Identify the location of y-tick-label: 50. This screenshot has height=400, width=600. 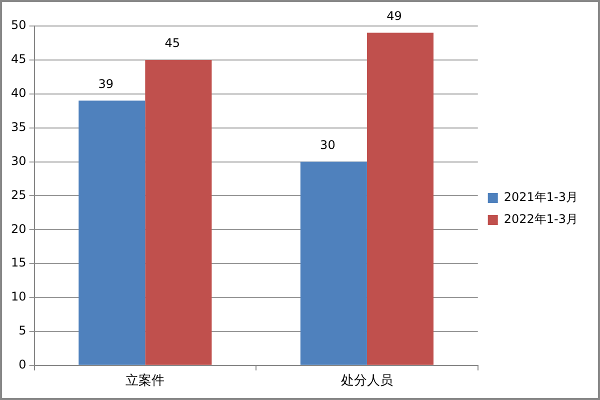
(18, 25).